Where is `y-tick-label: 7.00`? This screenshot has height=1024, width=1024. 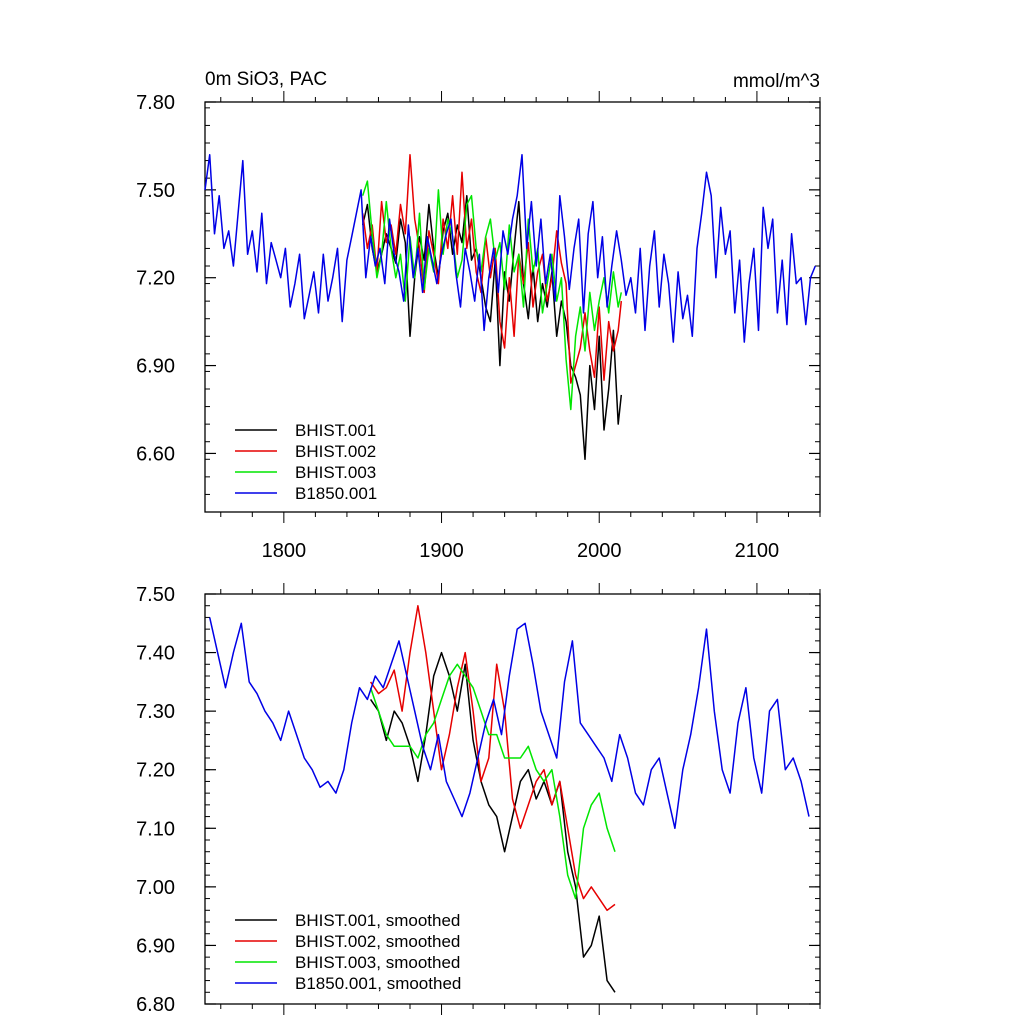 y-tick-label: 7.00 is located at coordinates (155, 888).